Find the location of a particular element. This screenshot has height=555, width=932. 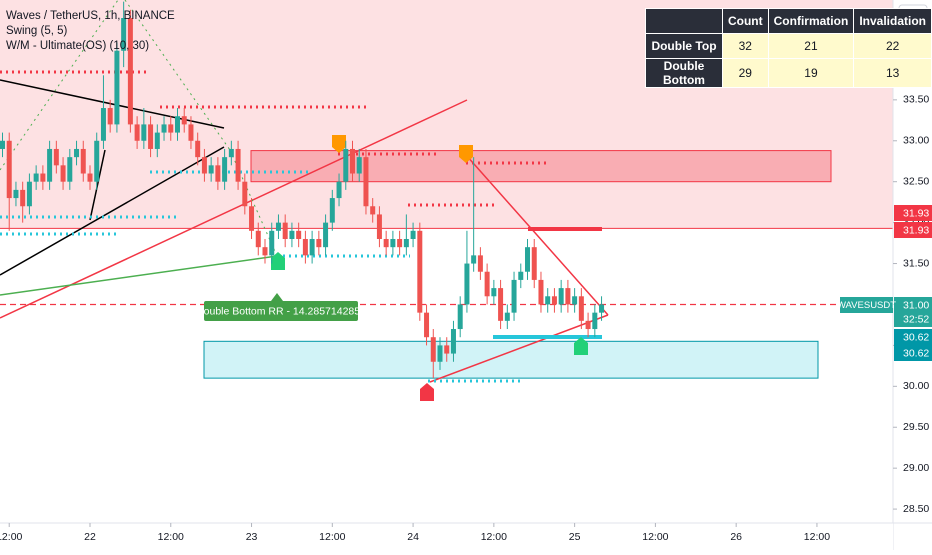

y-tick-label: 29.00 is located at coordinates (916, 468).